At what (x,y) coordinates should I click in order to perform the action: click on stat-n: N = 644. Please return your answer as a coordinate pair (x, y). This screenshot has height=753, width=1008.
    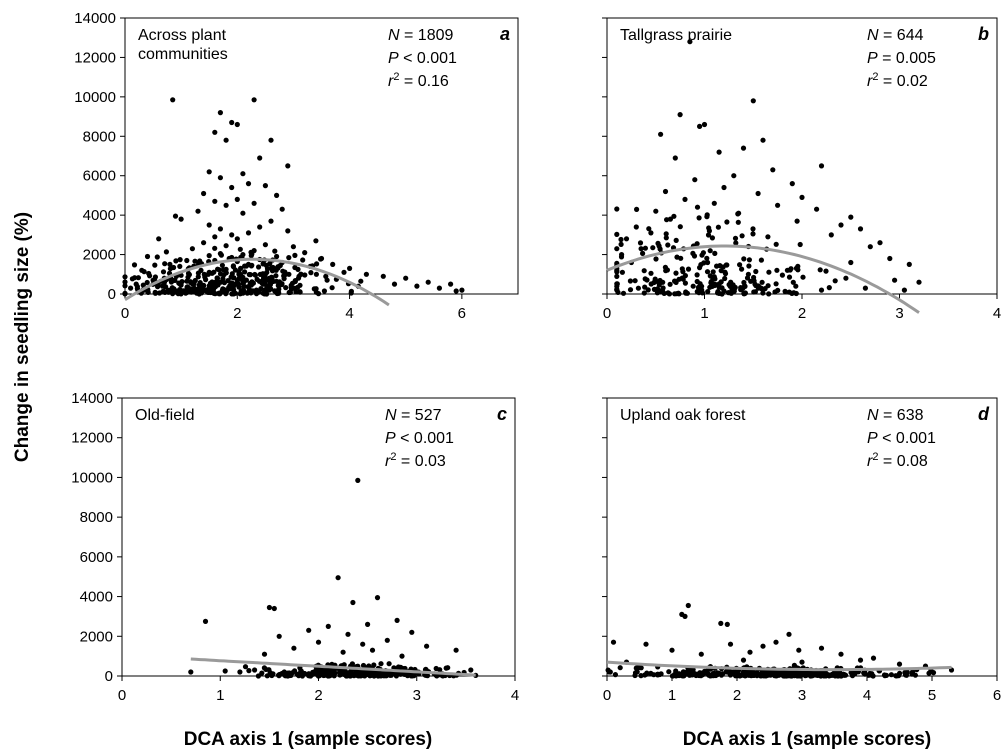
    Looking at the image, I should click on (895, 35).